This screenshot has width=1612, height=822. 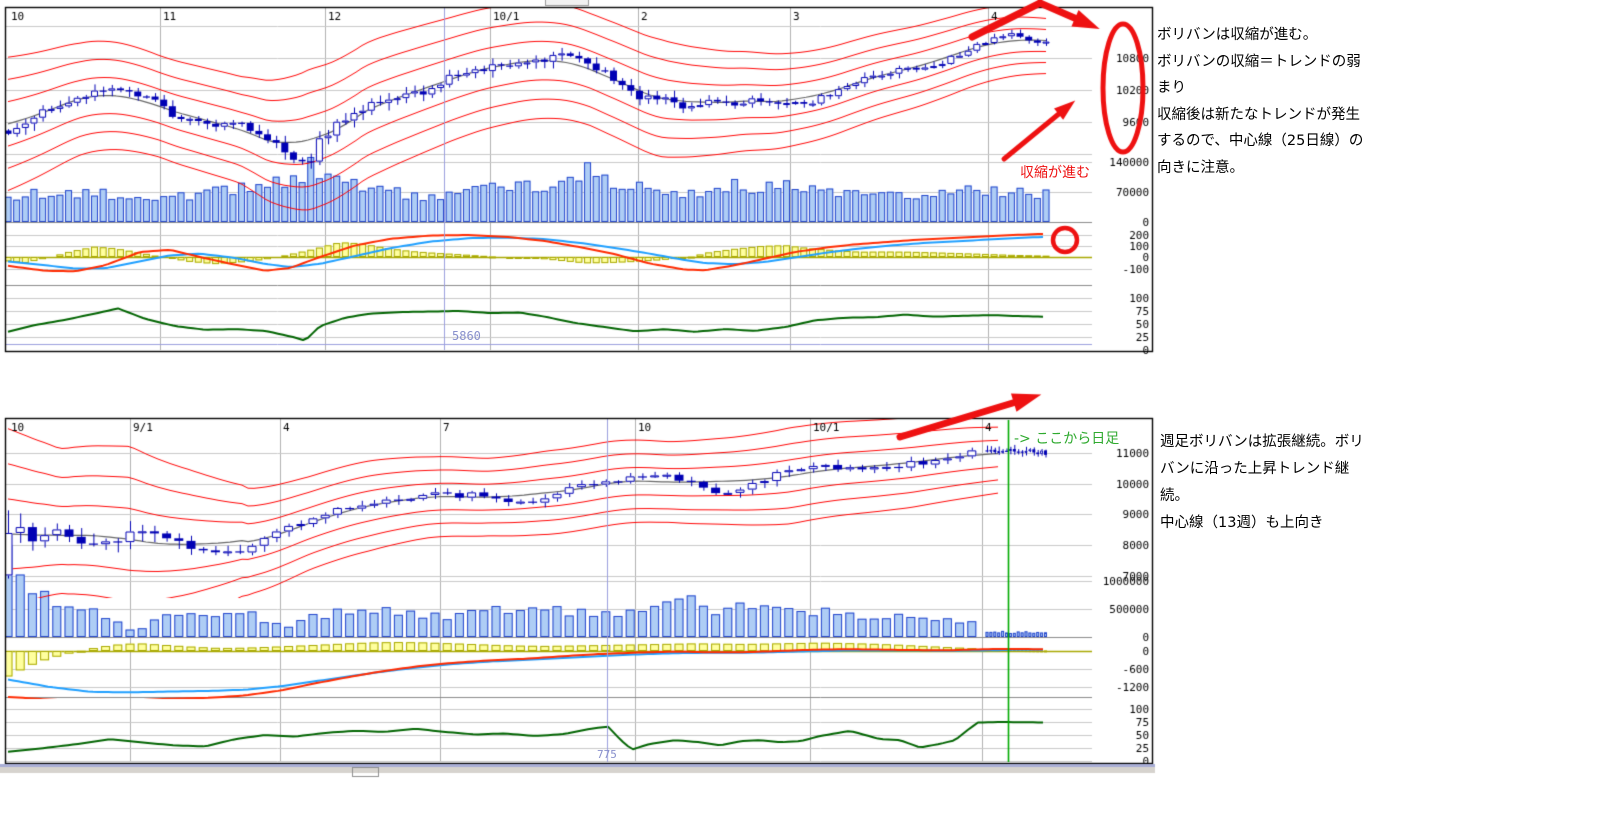 I want to click on note-line: 中心線（13週）も上向き, so click(x=1242, y=523).